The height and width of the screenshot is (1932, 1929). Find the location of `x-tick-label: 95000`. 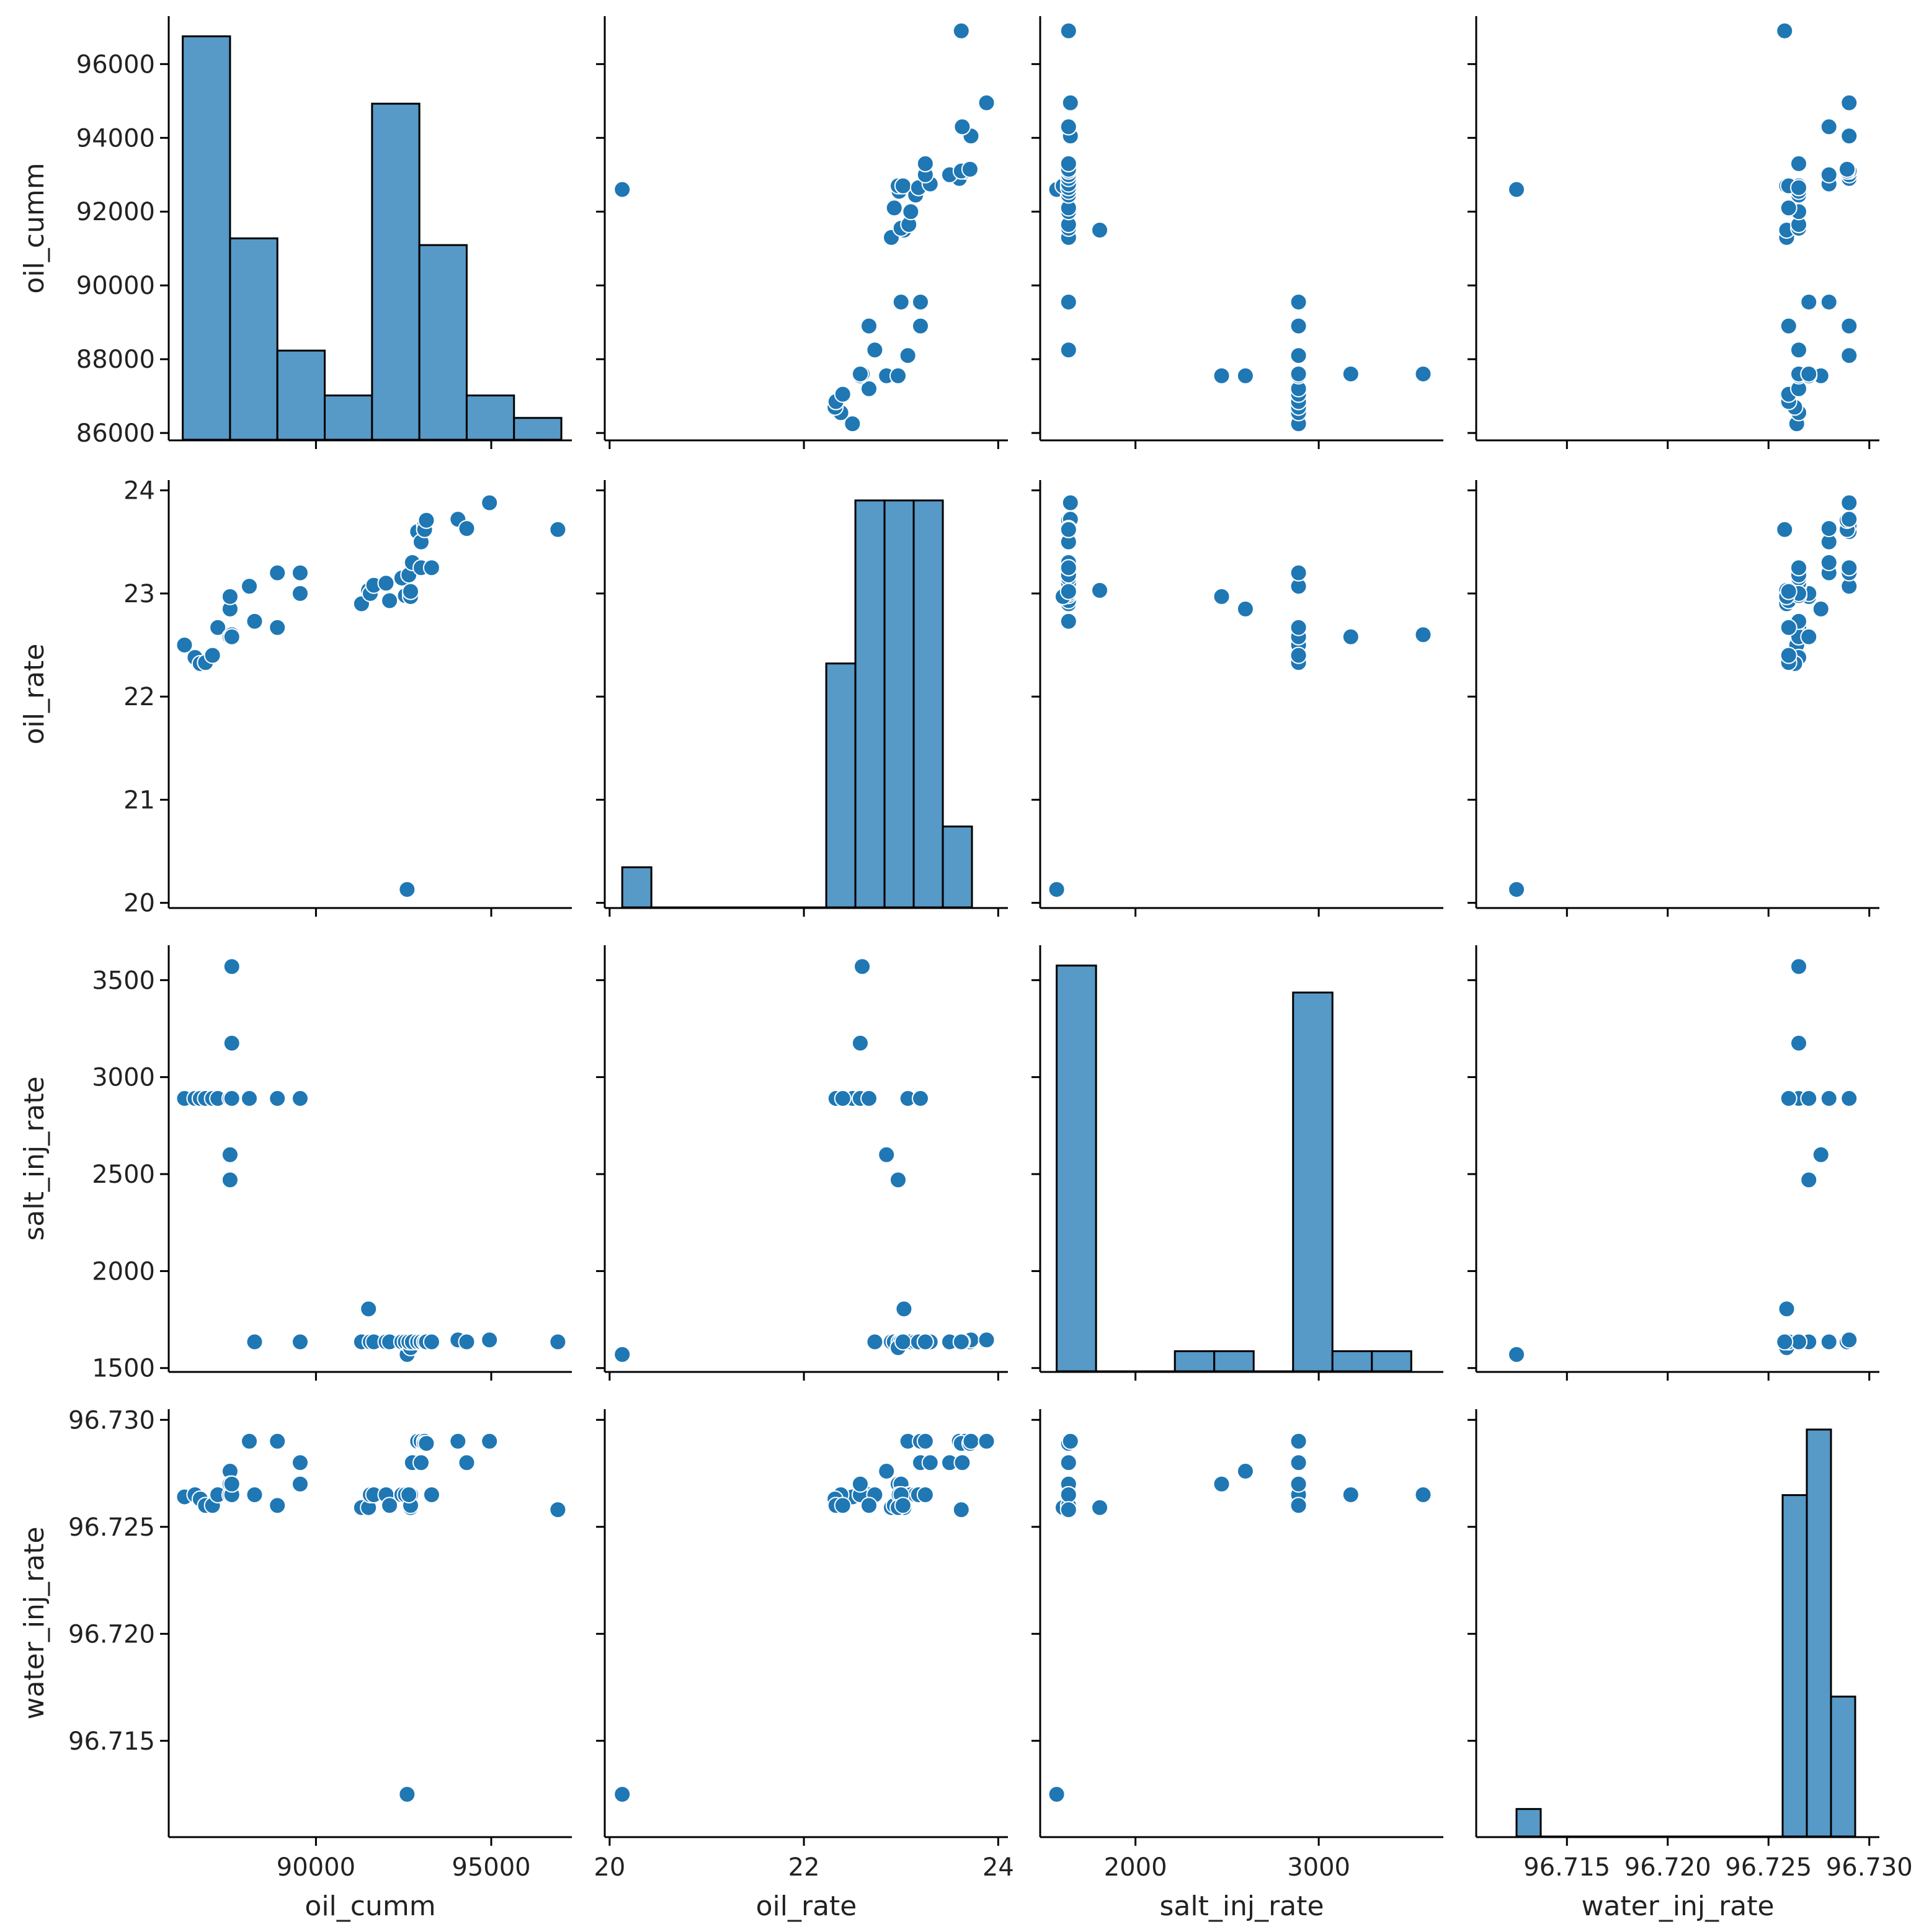

x-tick-label: 95000 is located at coordinates (491, 1868).